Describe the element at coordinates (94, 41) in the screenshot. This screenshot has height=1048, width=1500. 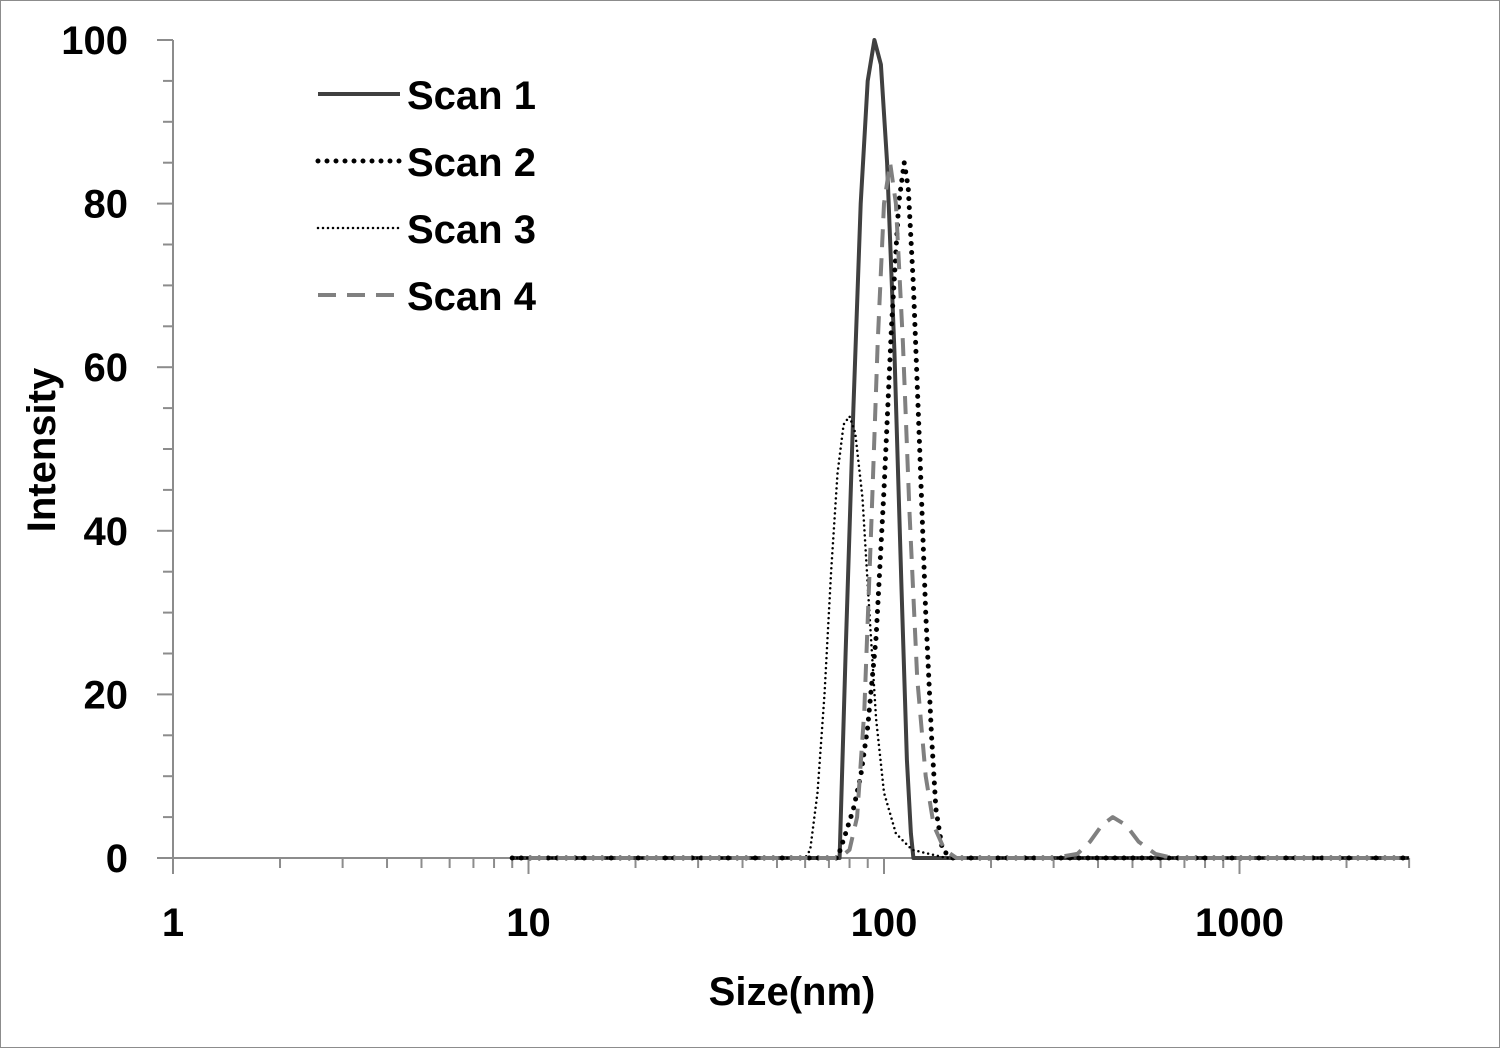
I see `y-tick-label: 100` at that location.